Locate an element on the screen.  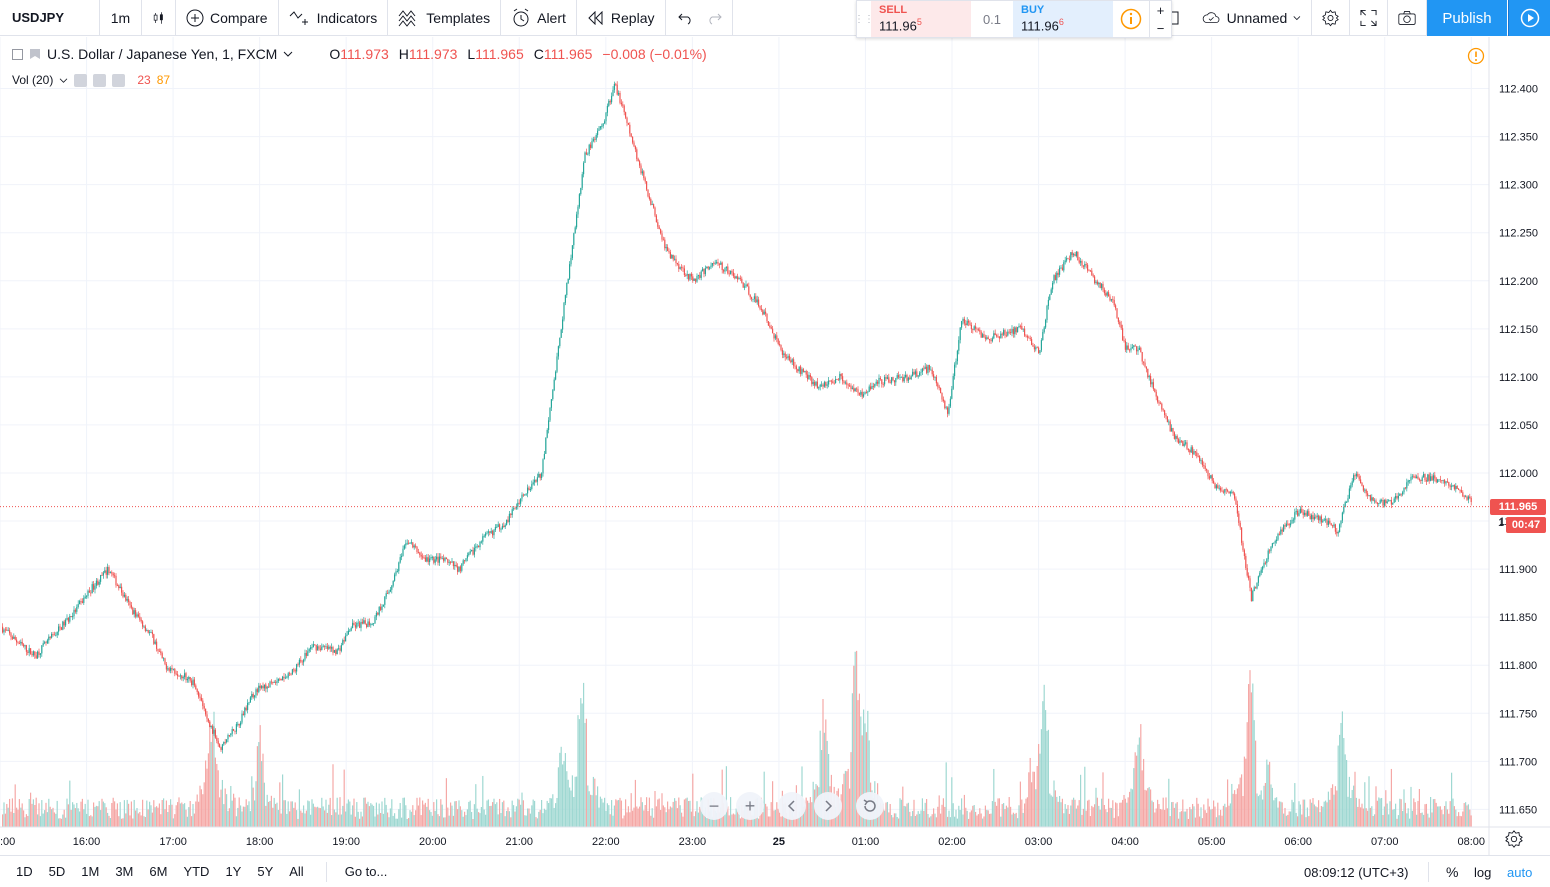
flag-icon is located at coordinates (35, 54).